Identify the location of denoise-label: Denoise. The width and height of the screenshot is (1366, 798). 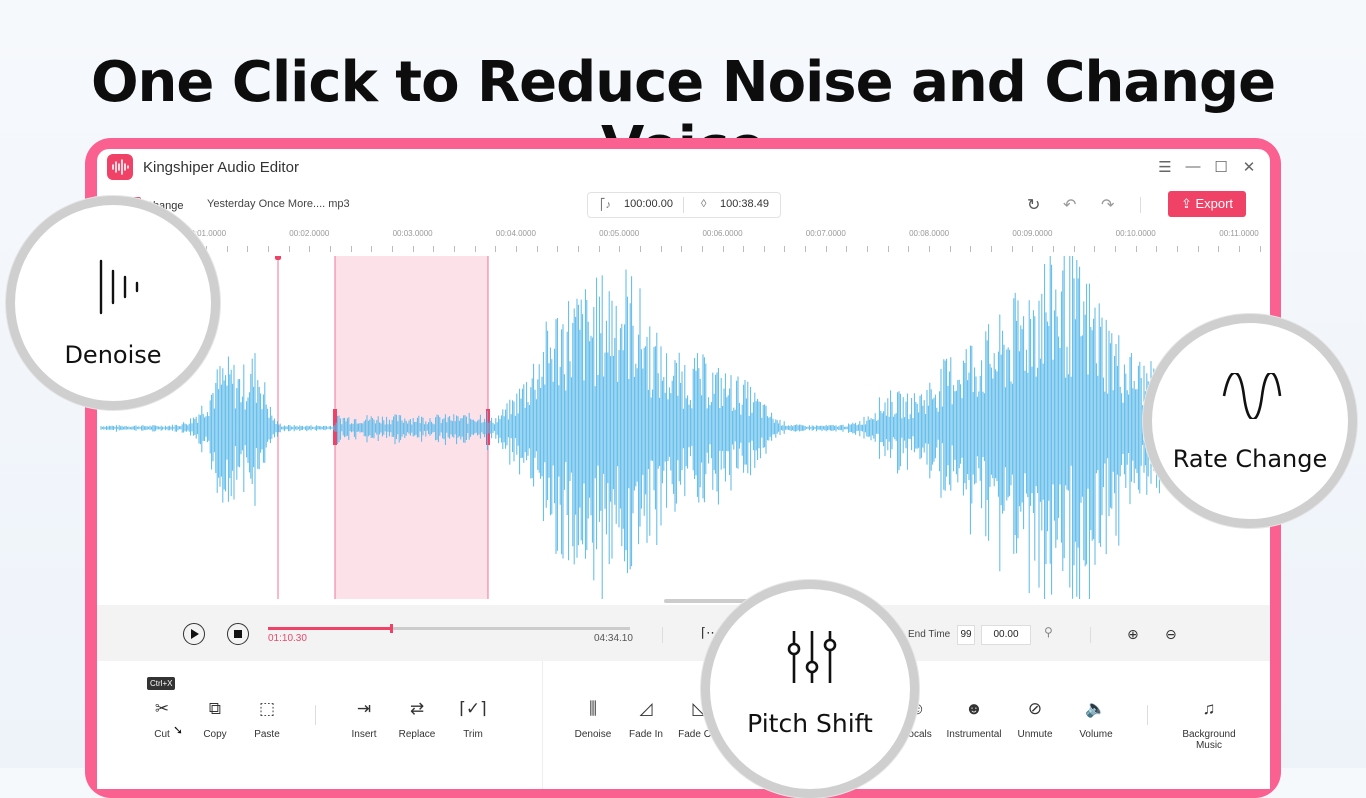
(593, 734).